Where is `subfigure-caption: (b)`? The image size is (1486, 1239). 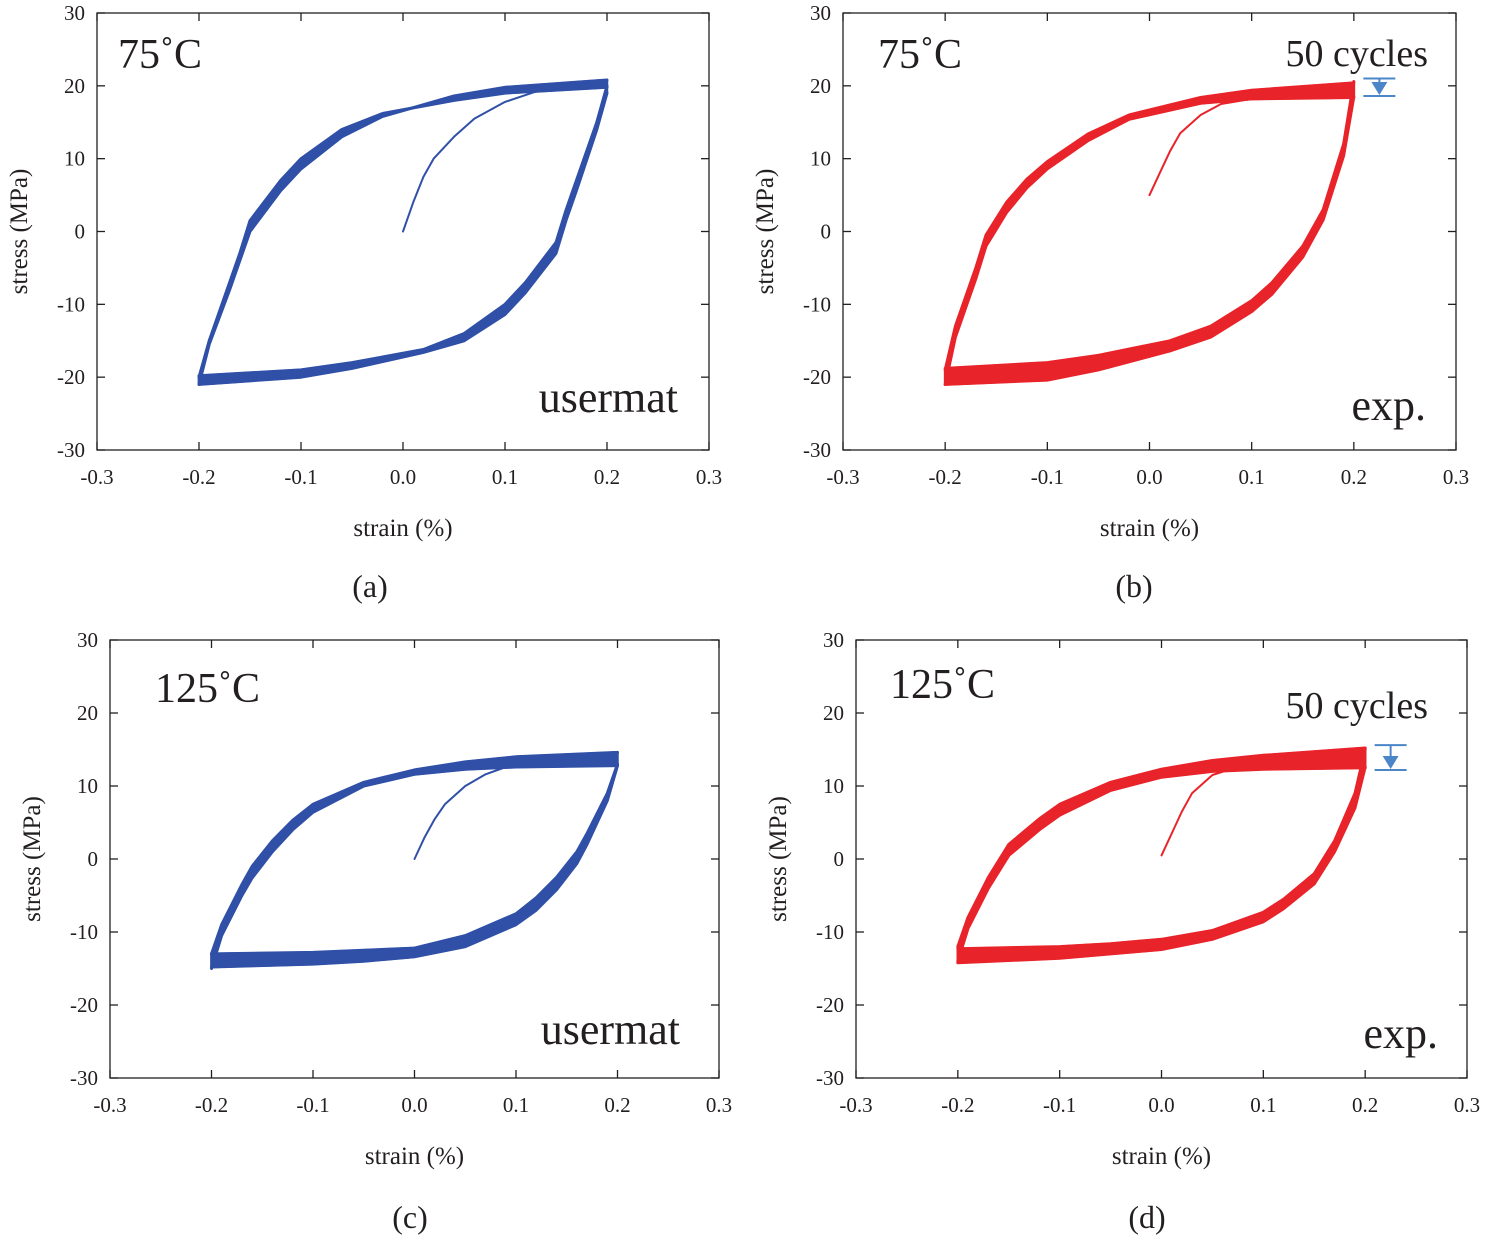
subfigure-caption: (b) is located at coordinates (1133, 586).